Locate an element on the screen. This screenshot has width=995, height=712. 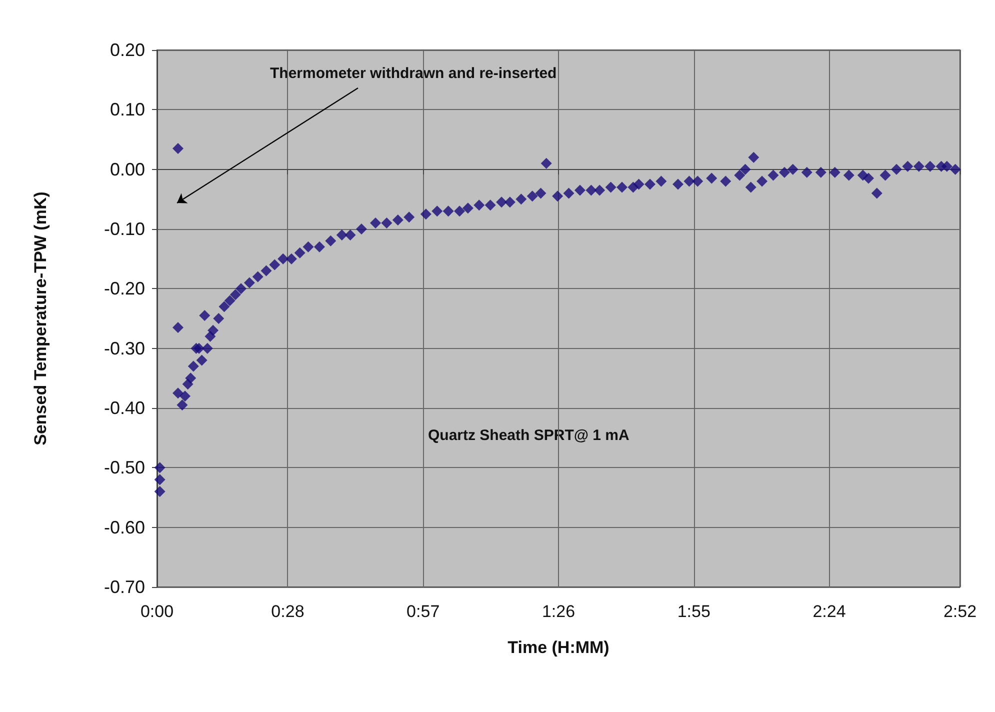
y-tick-label: -0.60 is located at coordinates (124, 527).